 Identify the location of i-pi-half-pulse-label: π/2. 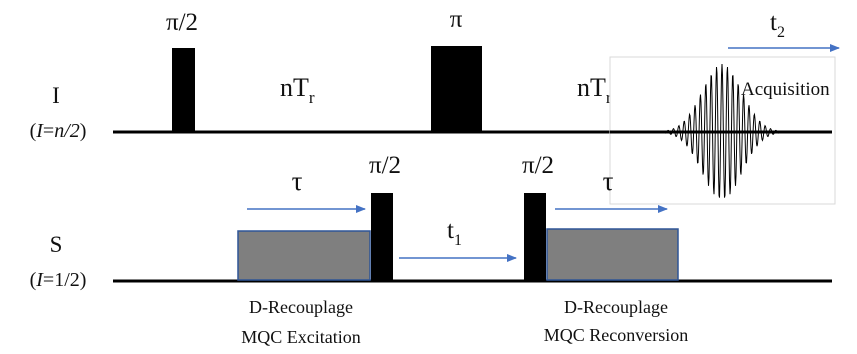
(182, 22).